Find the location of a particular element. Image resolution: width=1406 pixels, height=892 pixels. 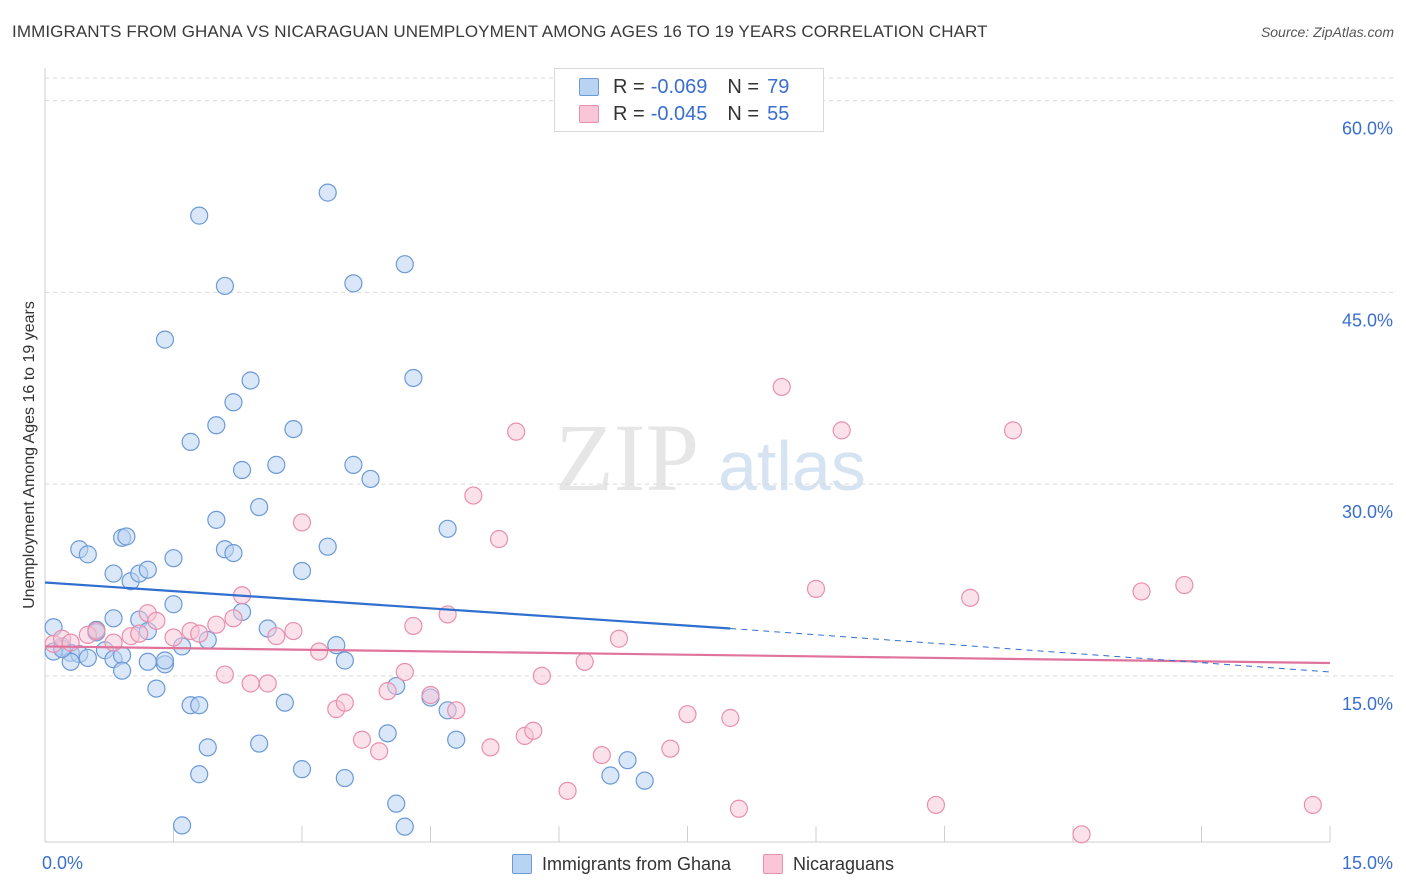

ghana-trend-line is located at coordinates (387, 605).